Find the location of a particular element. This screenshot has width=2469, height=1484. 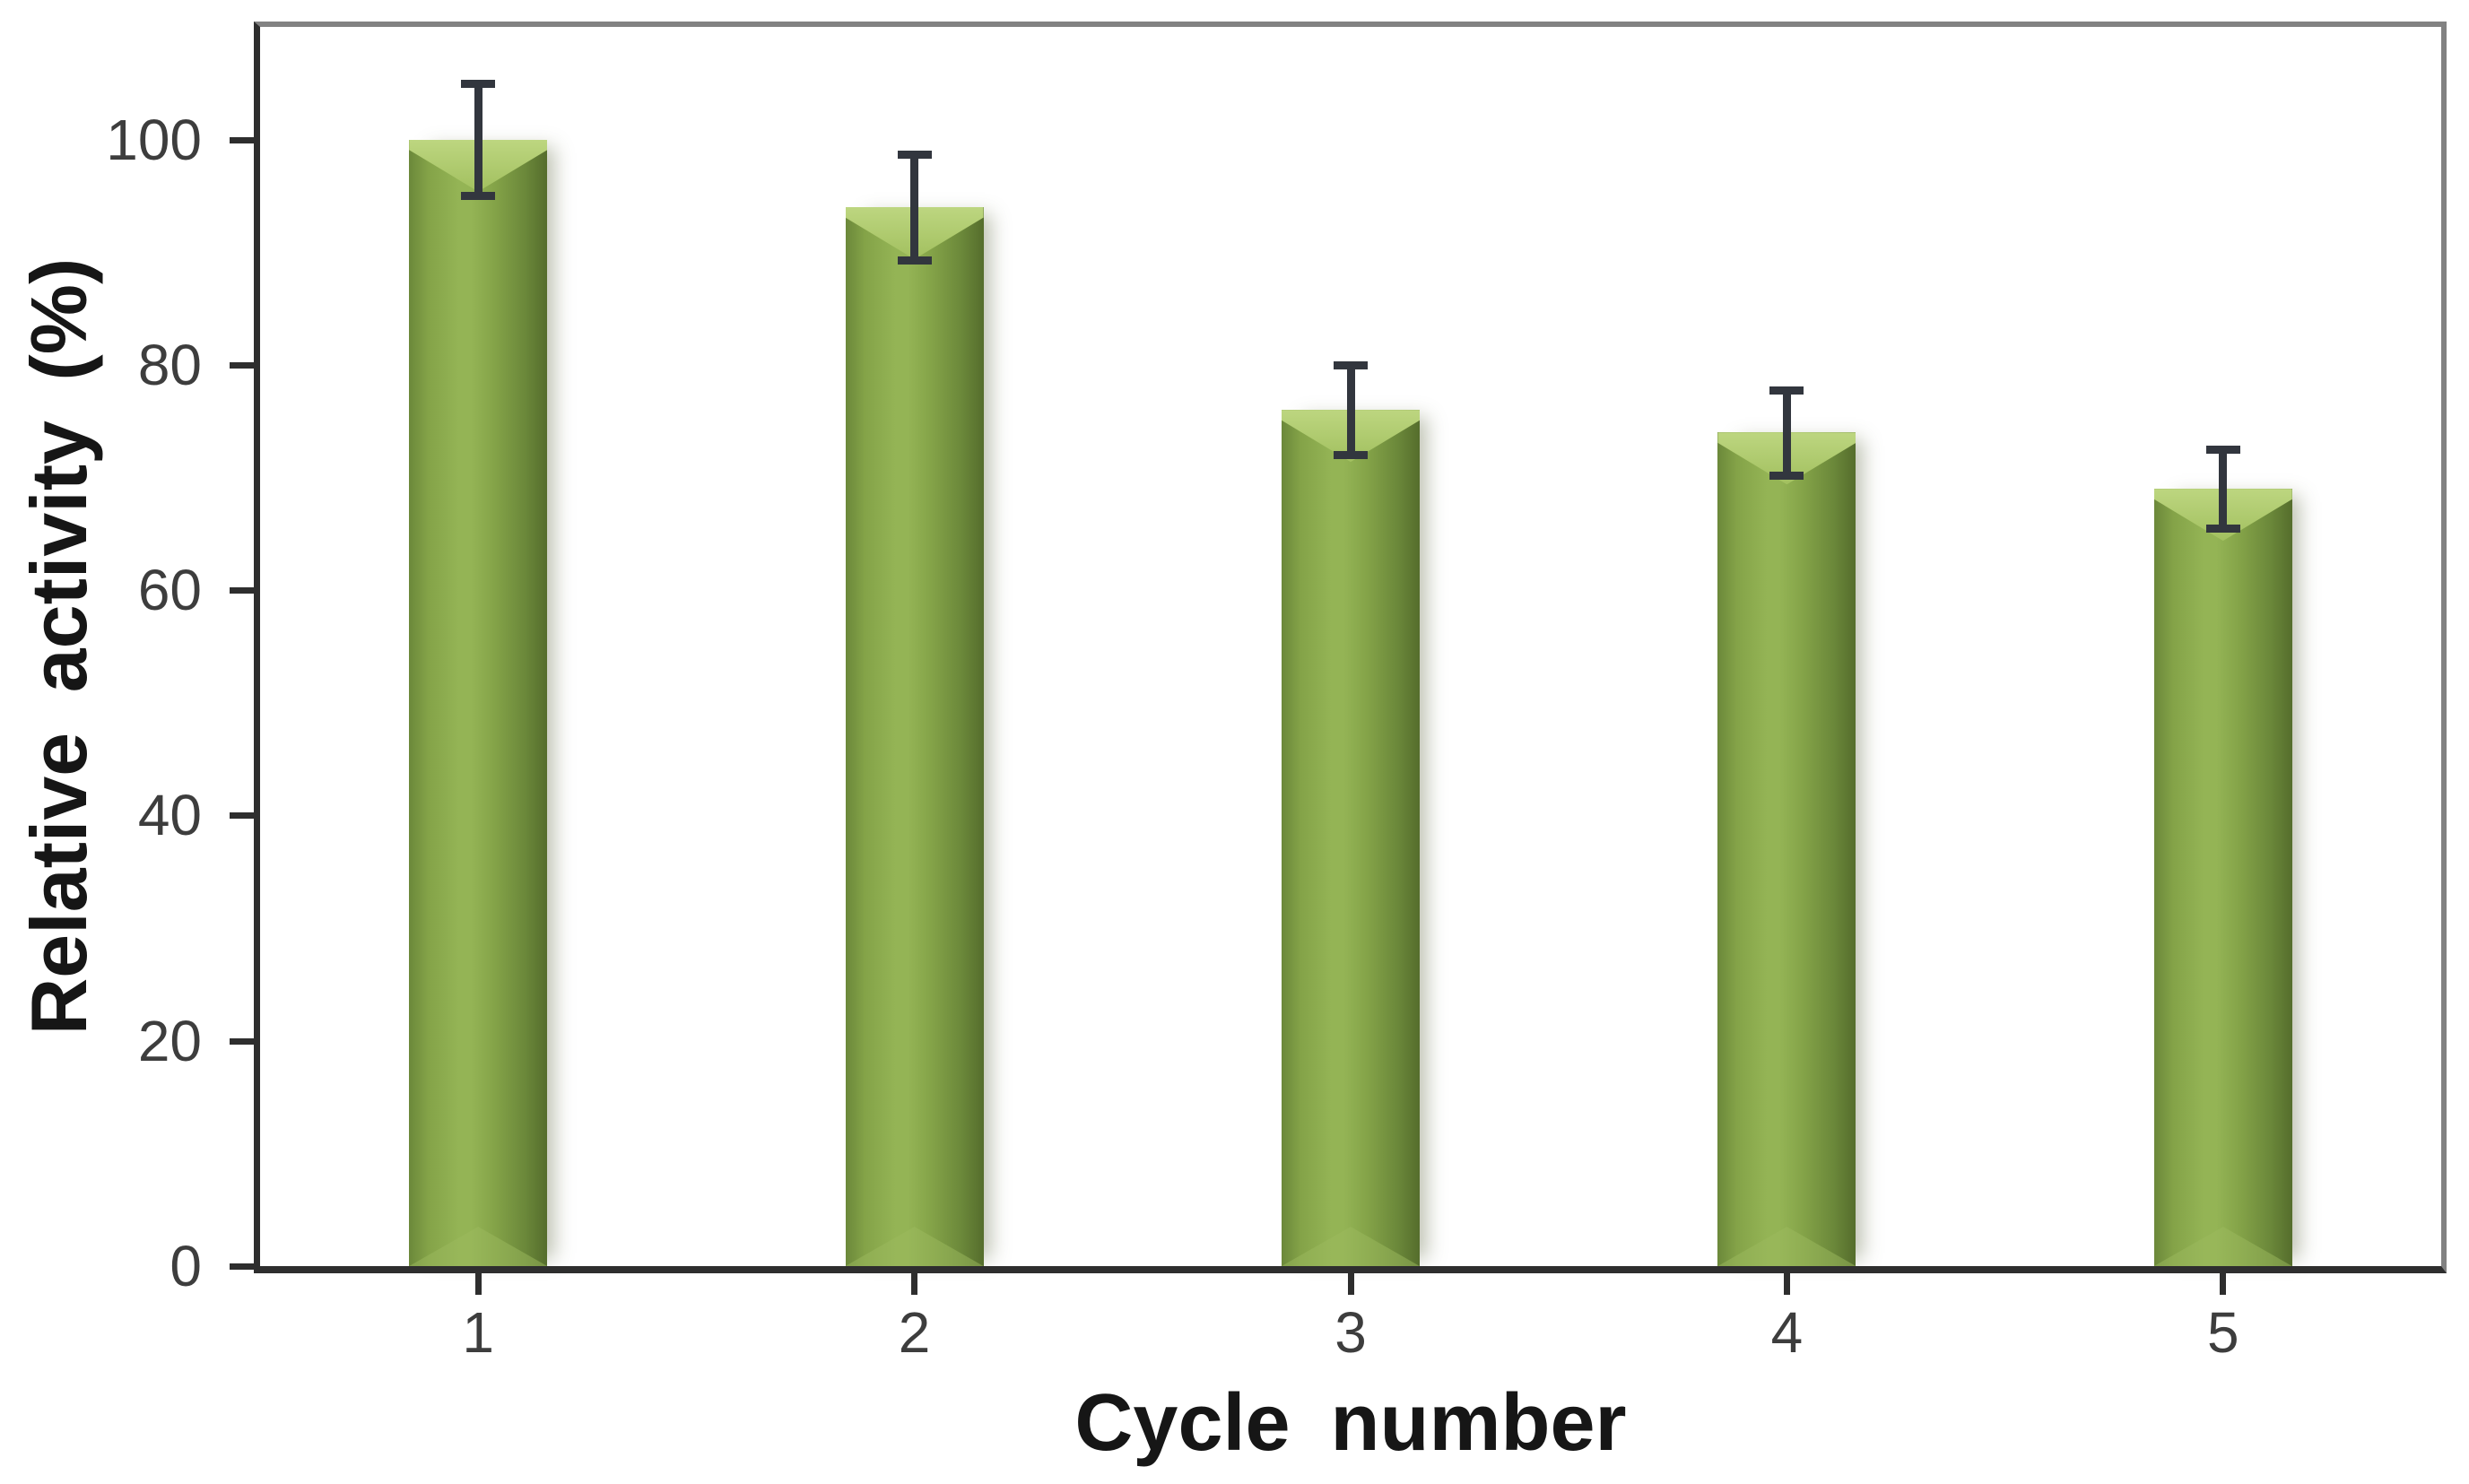

x-tick-label: 2 is located at coordinates (914, 1332).